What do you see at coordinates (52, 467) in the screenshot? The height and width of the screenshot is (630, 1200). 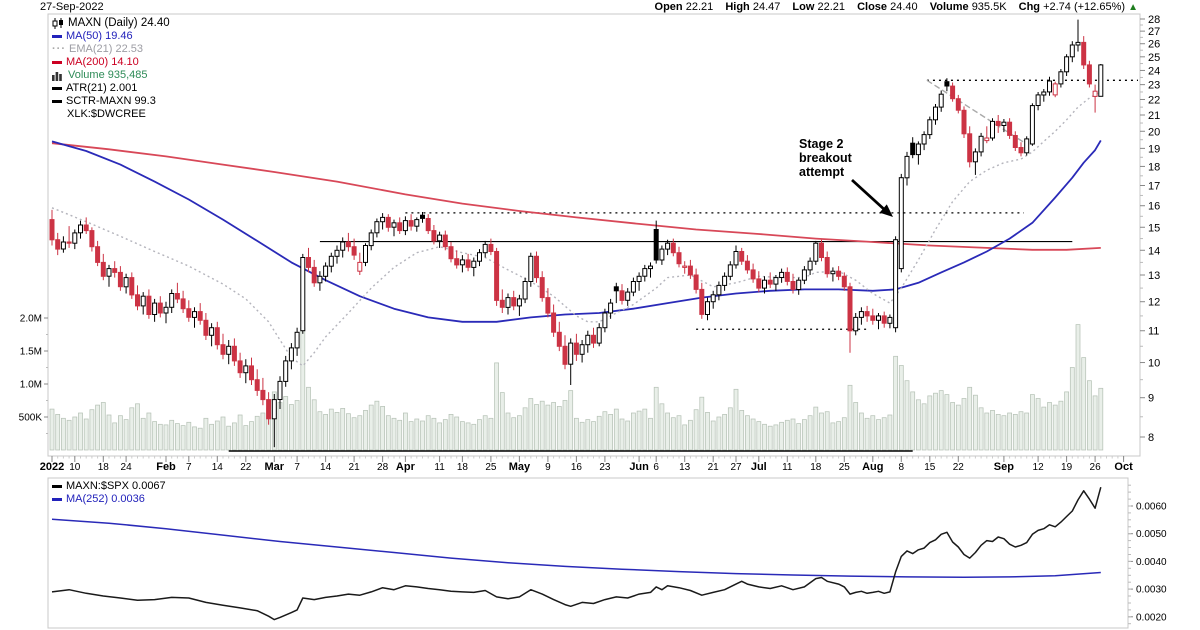 I see `svg-text: 2022` at bounding box center [52, 467].